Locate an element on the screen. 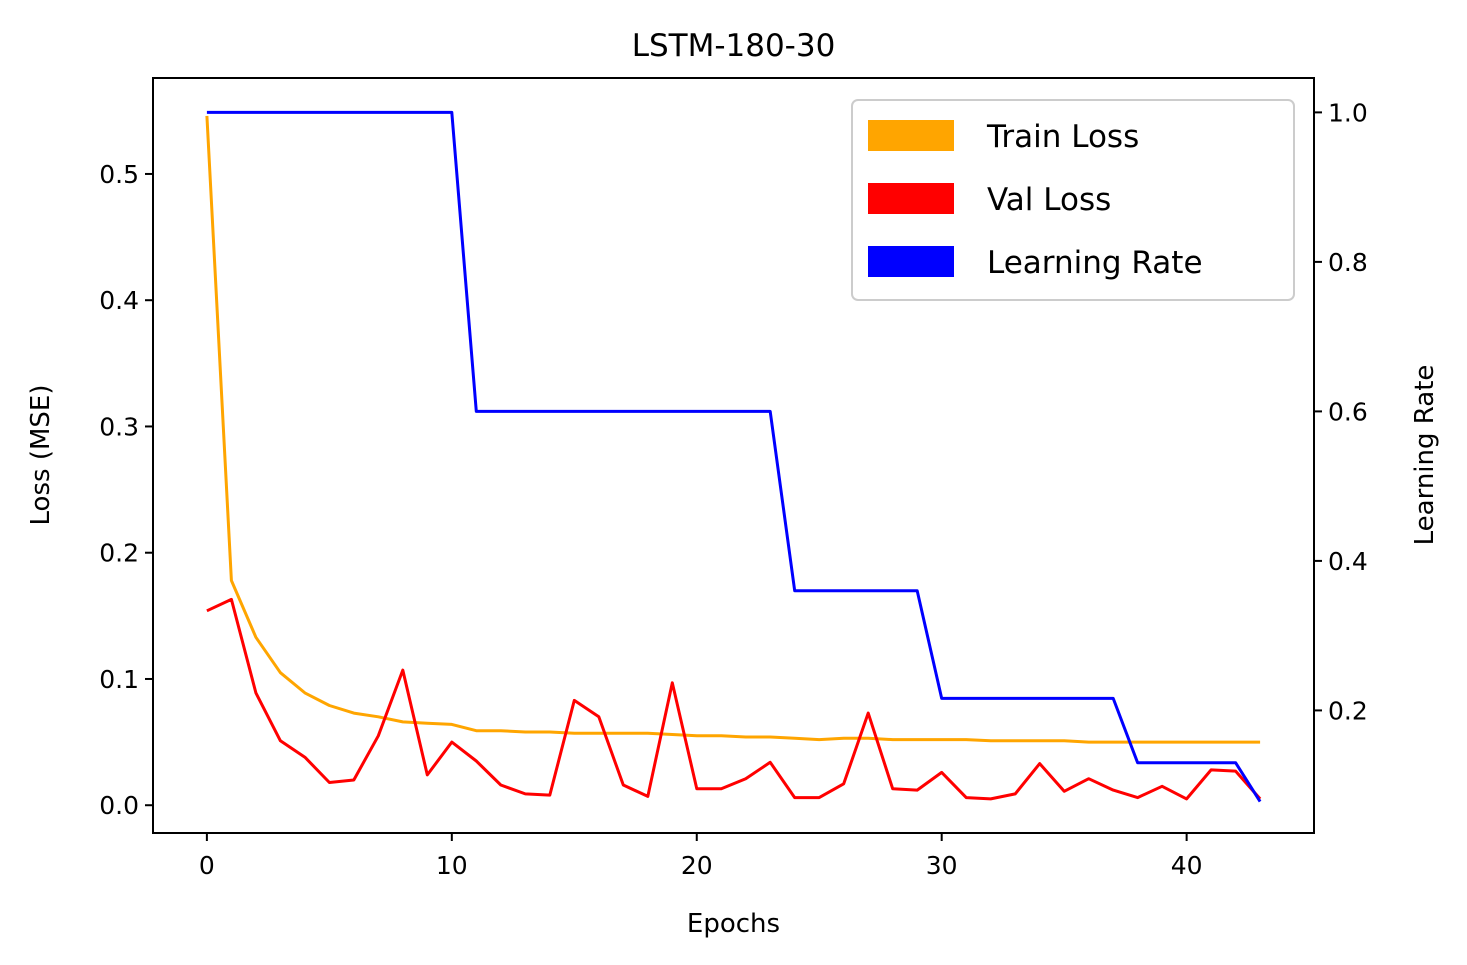 This screenshot has width=1467, height=965. legend-swatch-val-loss is located at coordinates (911, 198).